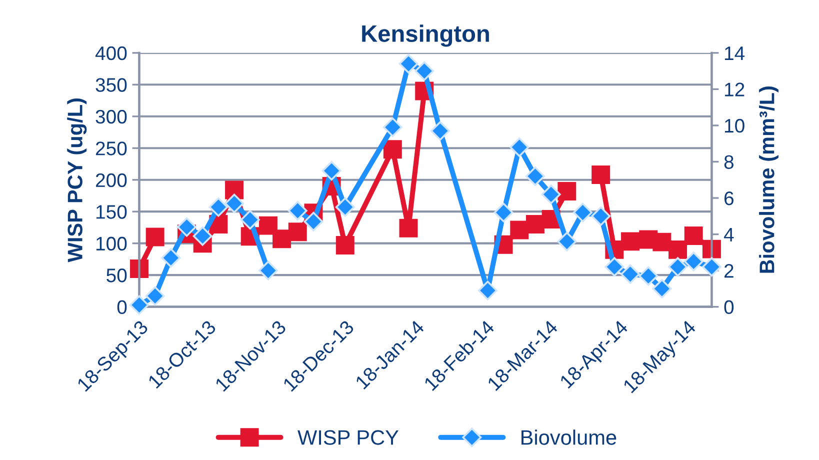 This screenshot has height=460, width=819. Describe the element at coordinates (348, 437) in the screenshot. I see `legend-label: WISP PCY` at that location.